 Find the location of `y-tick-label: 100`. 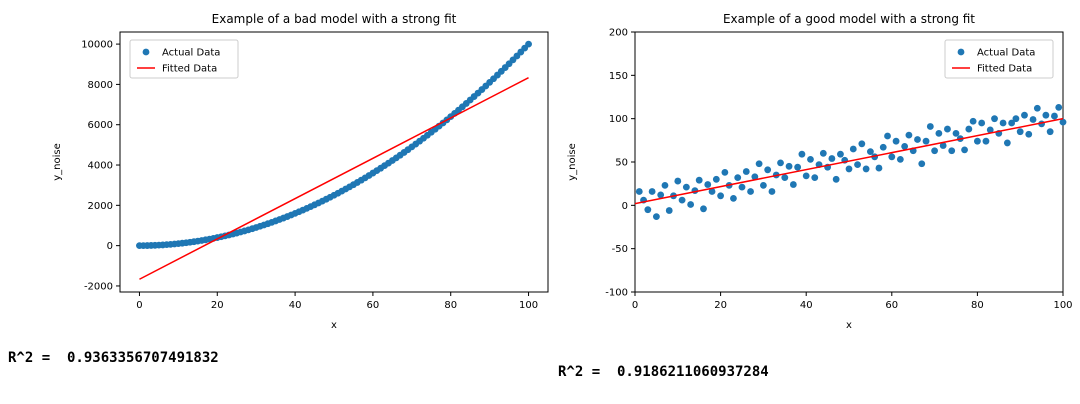

y-tick-label: 100 is located at coordinates (618, 119).